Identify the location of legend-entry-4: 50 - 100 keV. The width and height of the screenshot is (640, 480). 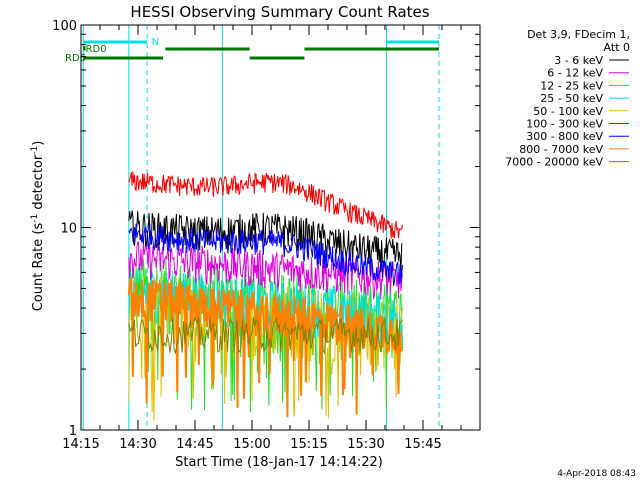
(568, 111).